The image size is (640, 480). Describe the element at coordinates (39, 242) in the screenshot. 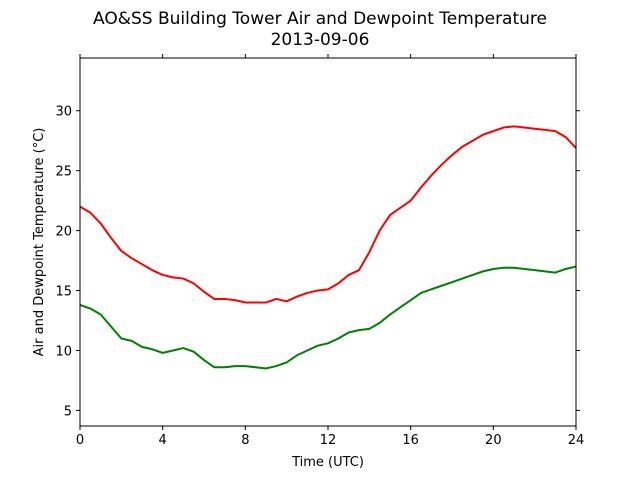

I see `y-axis-label: Air and Dewpoint Temperature (°C)` at that location.